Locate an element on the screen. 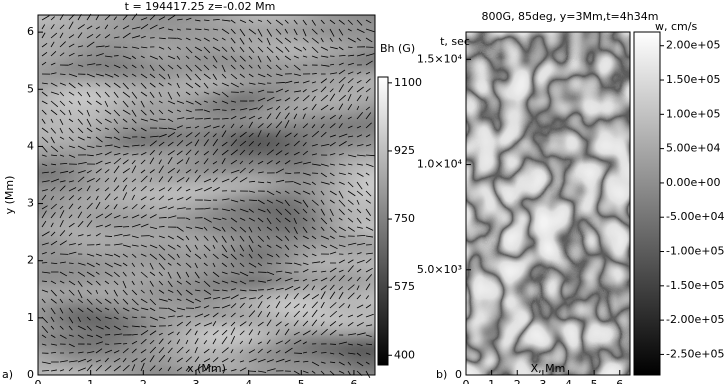 This screenshot has width=727, height=384. colorbar is located at coordinates (647, 203).